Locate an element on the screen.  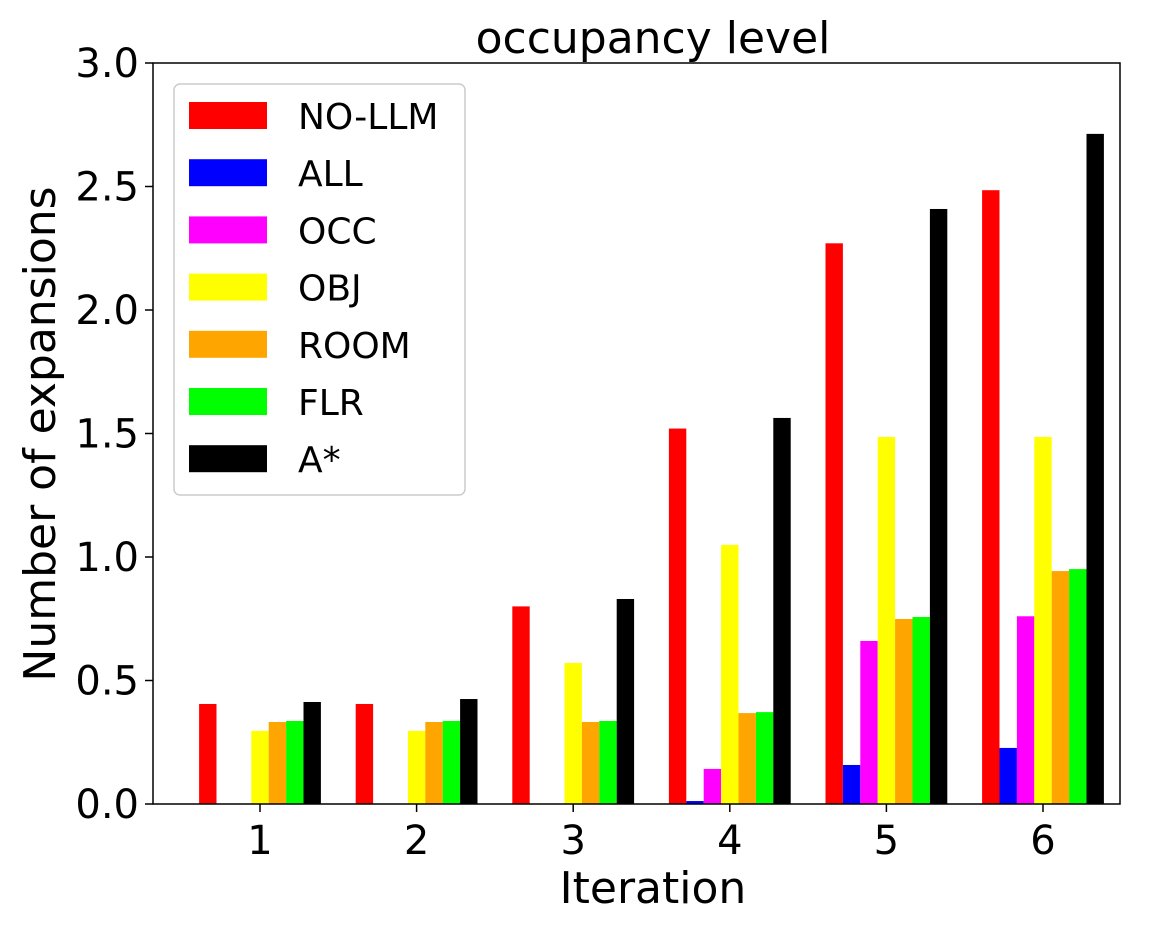
x-tick-label: 4 is located at coordinates (729, 841).